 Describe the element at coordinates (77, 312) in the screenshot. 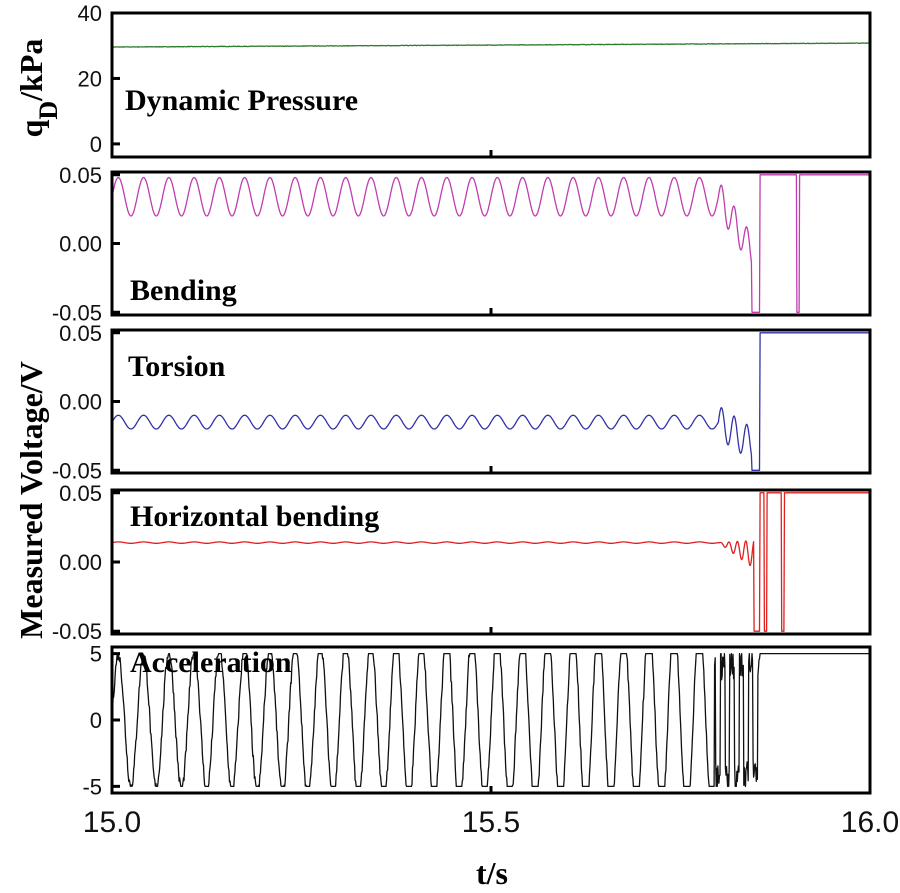

I see `y-tick-label-bending: -0.05` at that location.